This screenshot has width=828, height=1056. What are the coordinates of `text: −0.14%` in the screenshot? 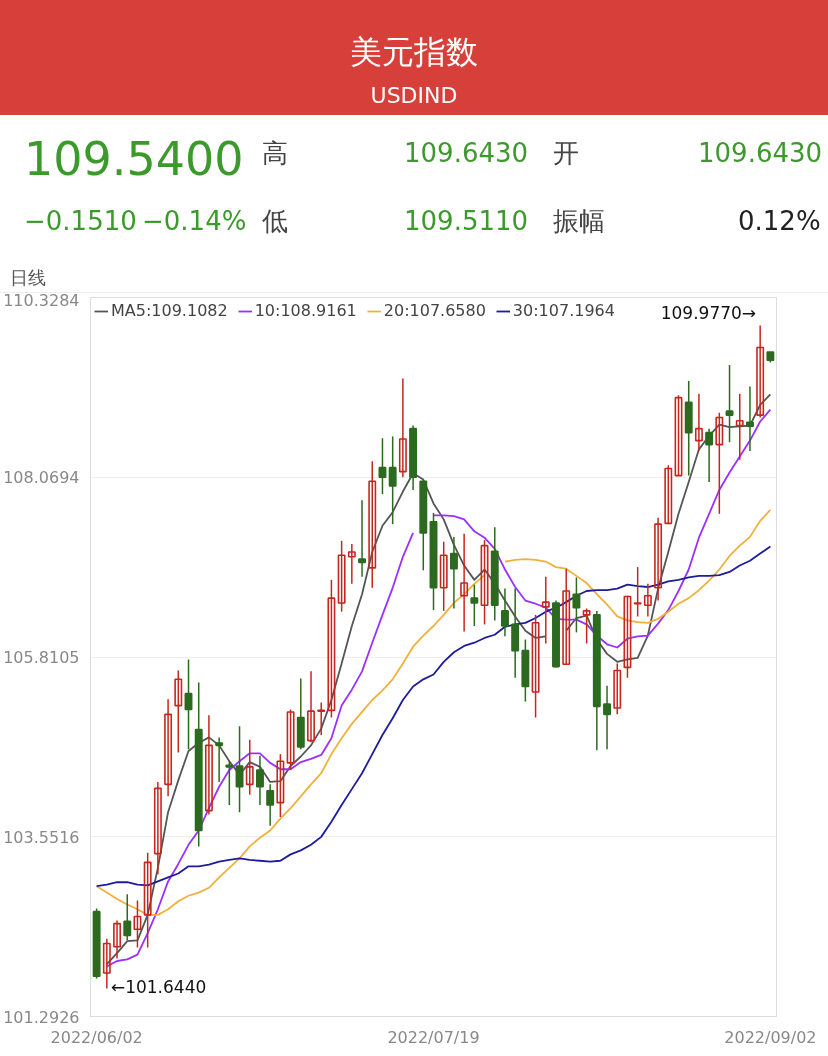 It's located at (194, 221).